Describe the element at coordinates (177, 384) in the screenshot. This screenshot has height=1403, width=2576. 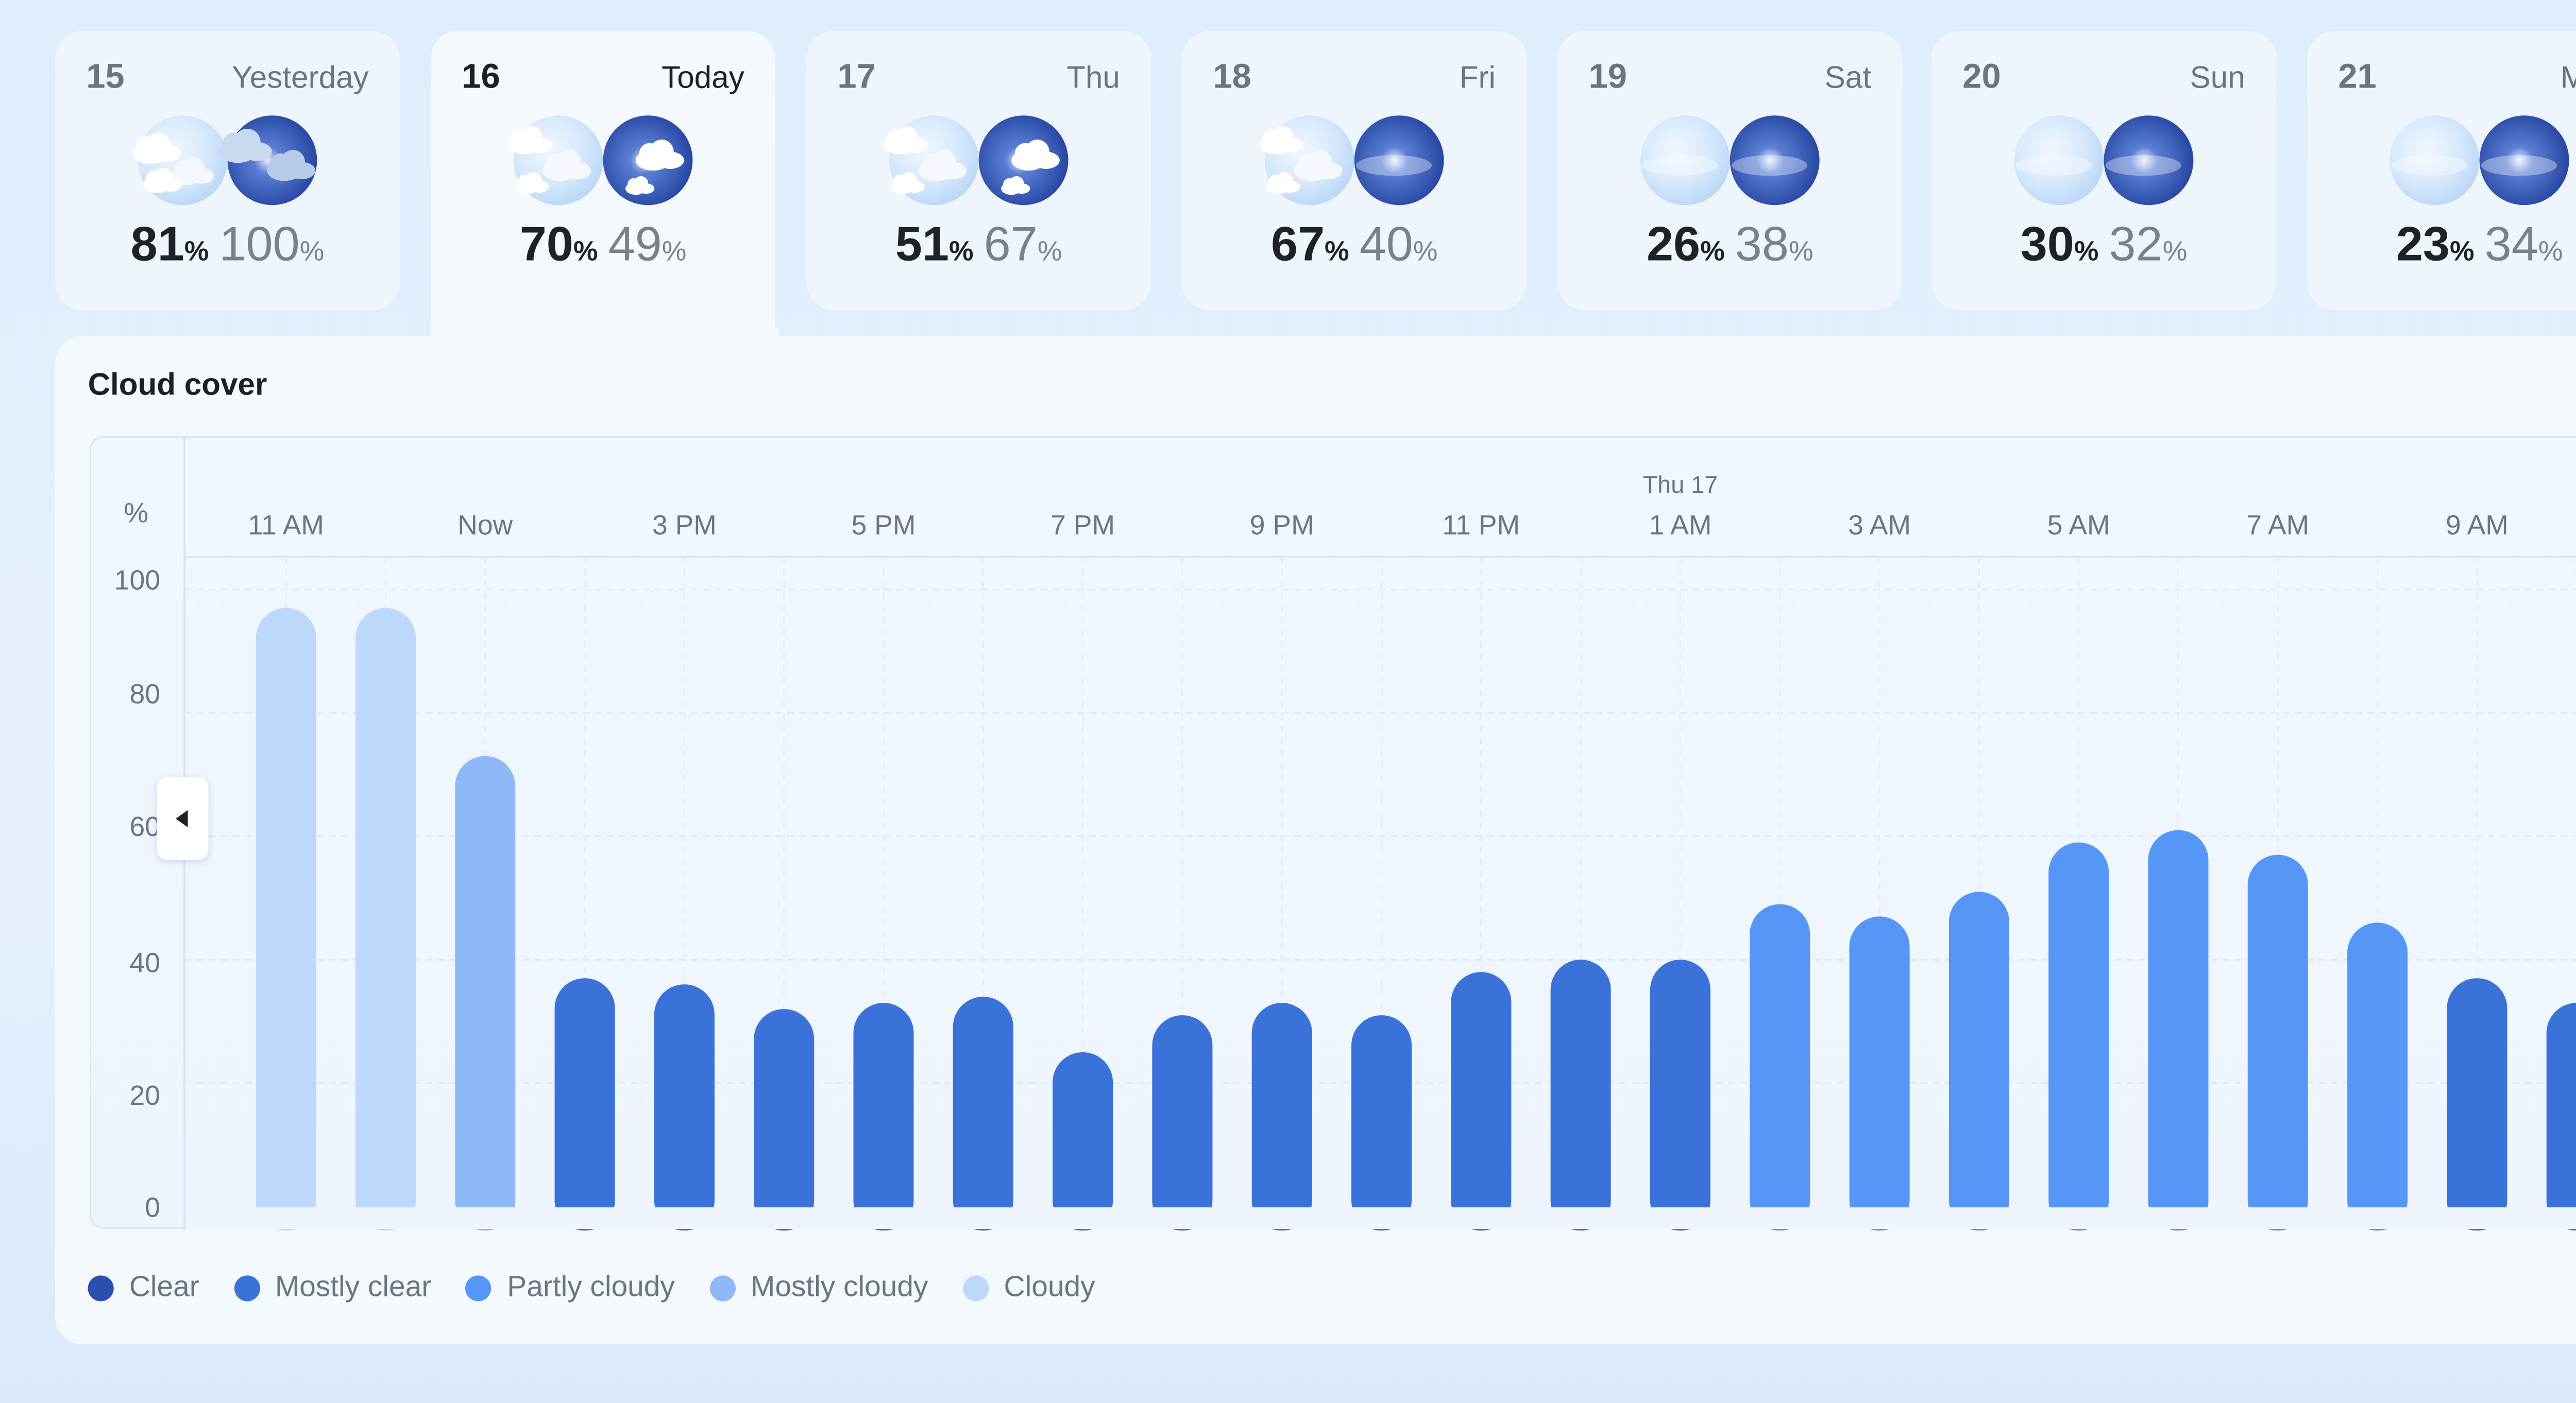
I see `panel-title: Cloud cover` at that location.